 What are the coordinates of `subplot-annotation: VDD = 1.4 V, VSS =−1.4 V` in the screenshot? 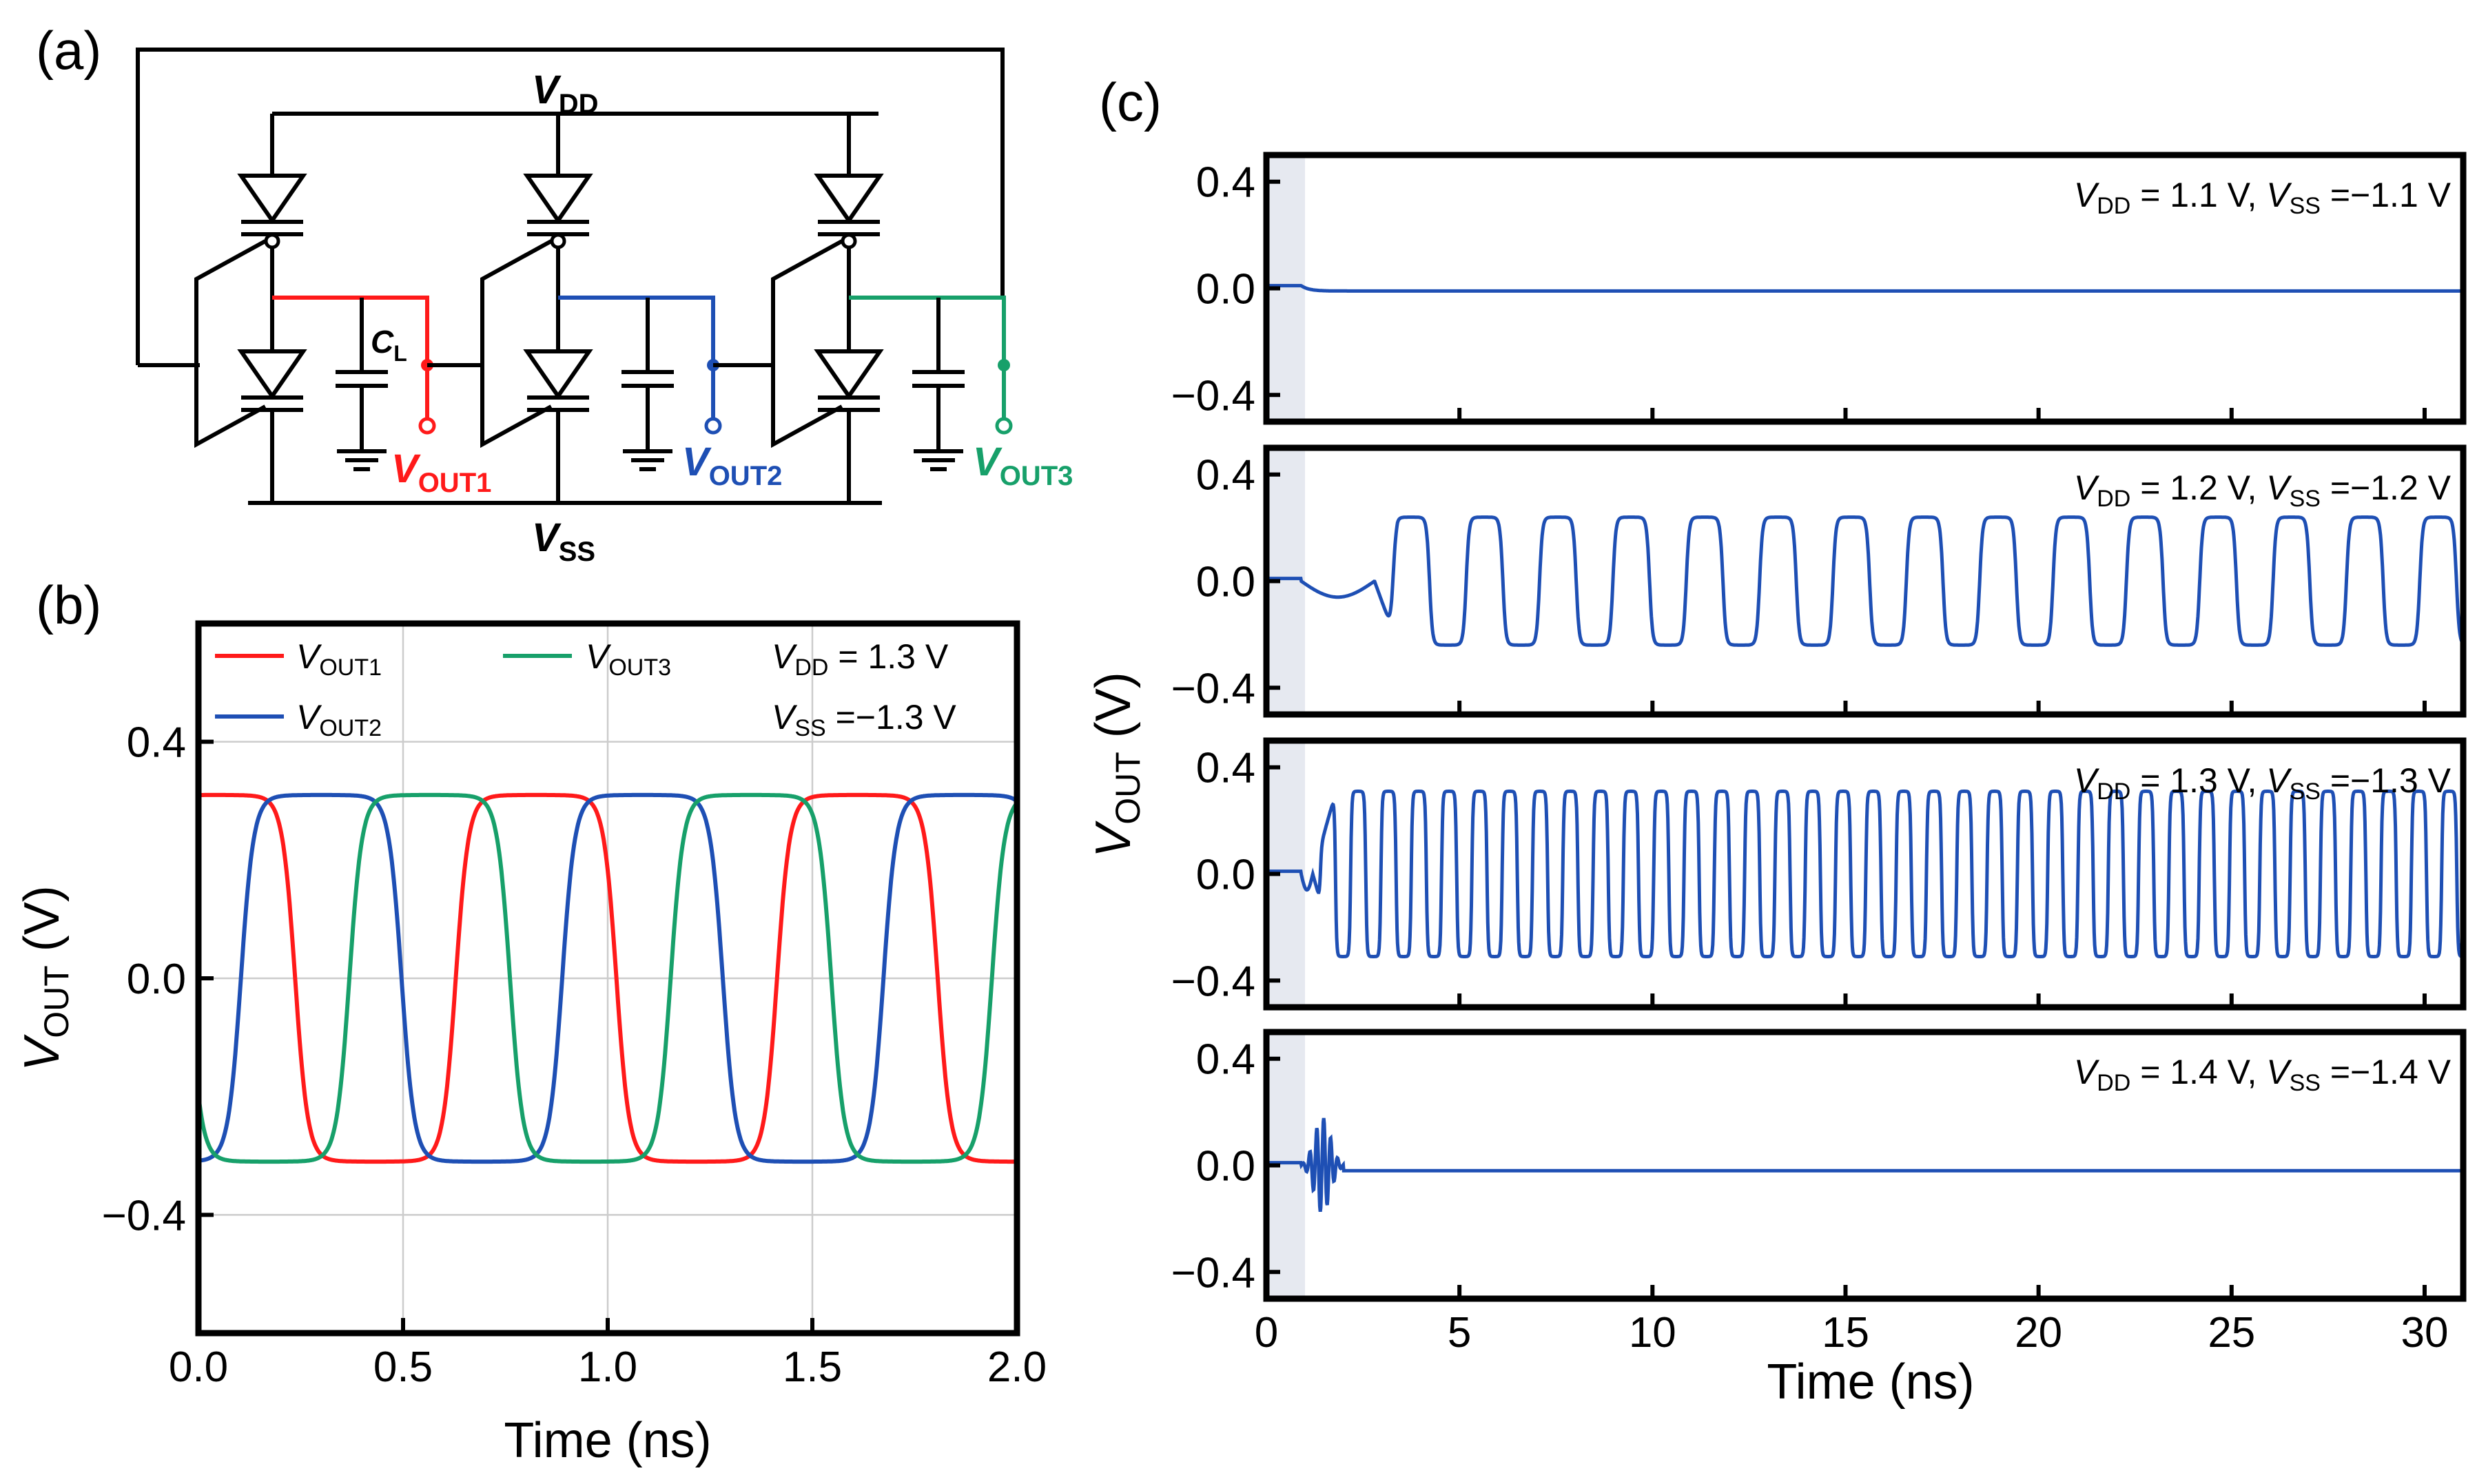 It's located at (2263, 1074).